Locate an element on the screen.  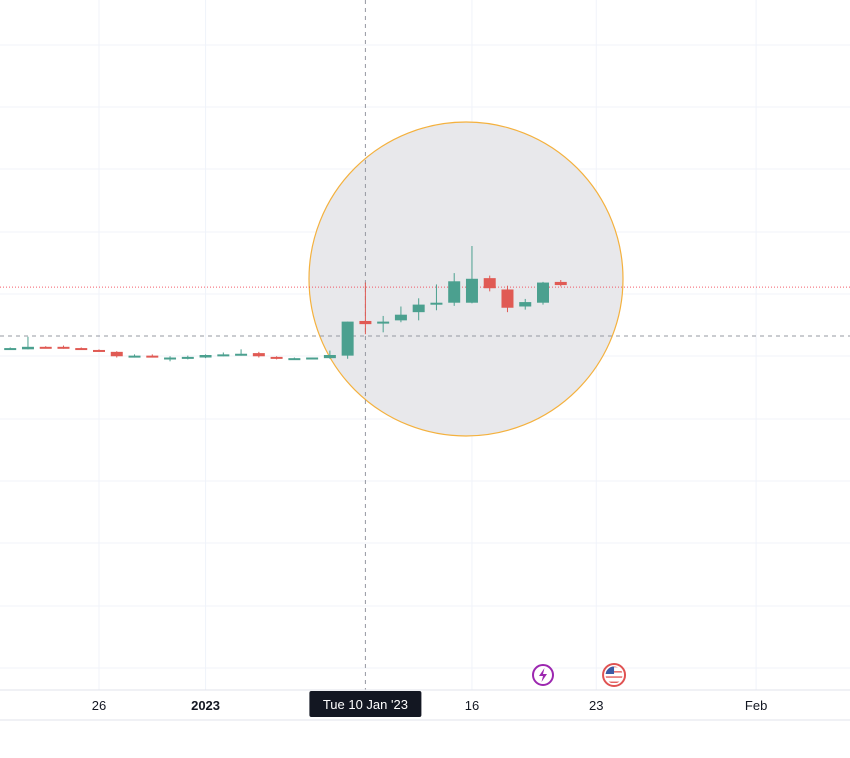
marker-layer is located at coordinates (579, 675).